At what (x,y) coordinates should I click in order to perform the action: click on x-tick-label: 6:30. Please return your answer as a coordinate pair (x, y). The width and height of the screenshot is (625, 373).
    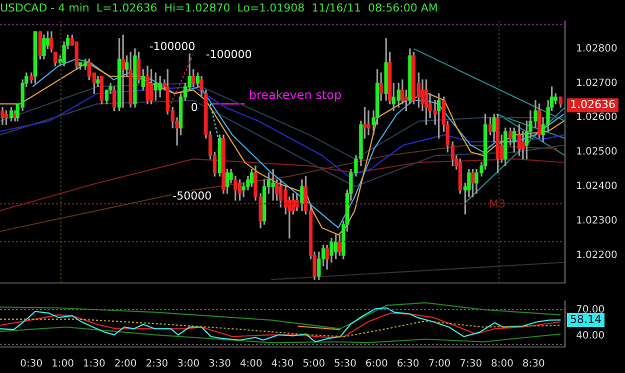
    Looking at the image, I should click on (408, 364).